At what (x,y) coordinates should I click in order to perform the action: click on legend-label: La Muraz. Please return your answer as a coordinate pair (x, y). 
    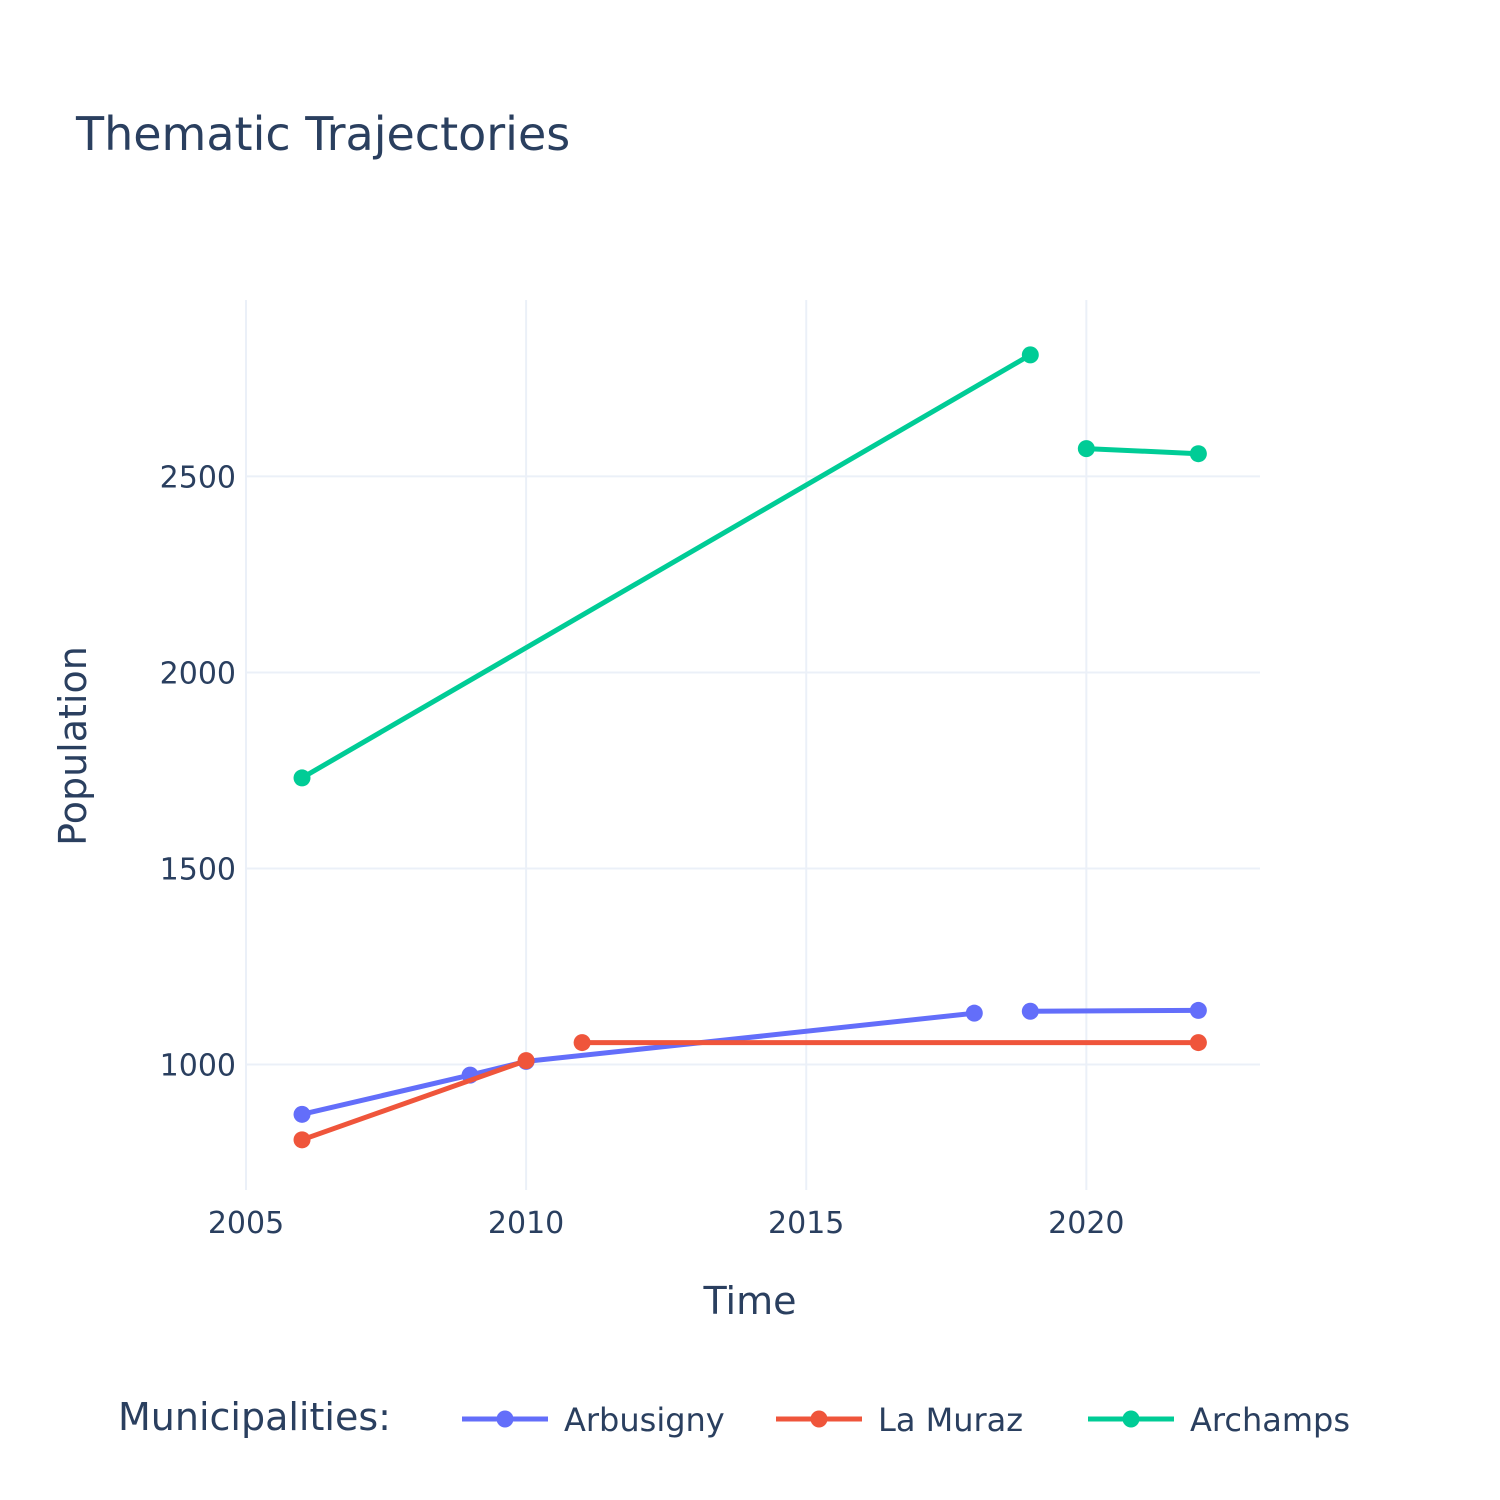
    Looking at the image, I should click on (950, 1420).